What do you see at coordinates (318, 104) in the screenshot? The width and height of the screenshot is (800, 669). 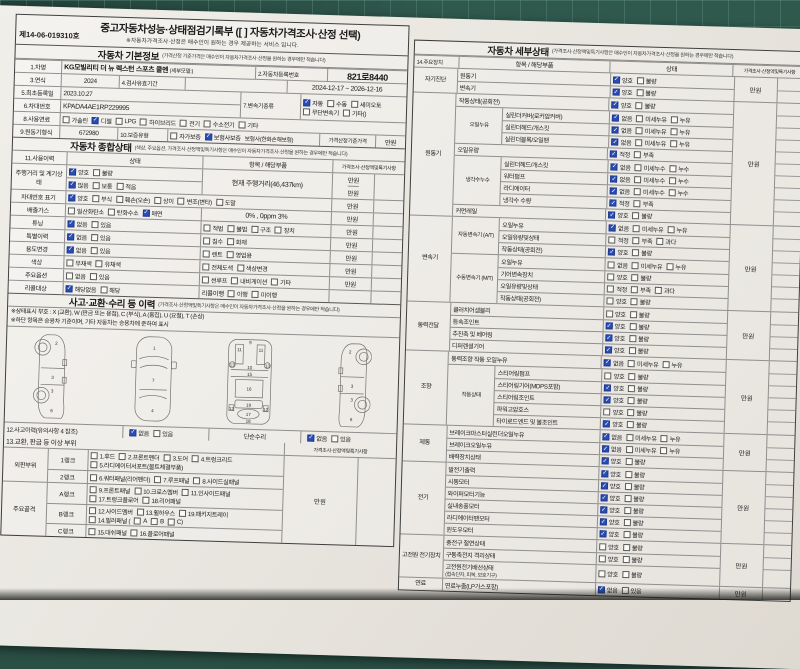 I see `checkbox-label: 자동` at bounding box center [318, 104].